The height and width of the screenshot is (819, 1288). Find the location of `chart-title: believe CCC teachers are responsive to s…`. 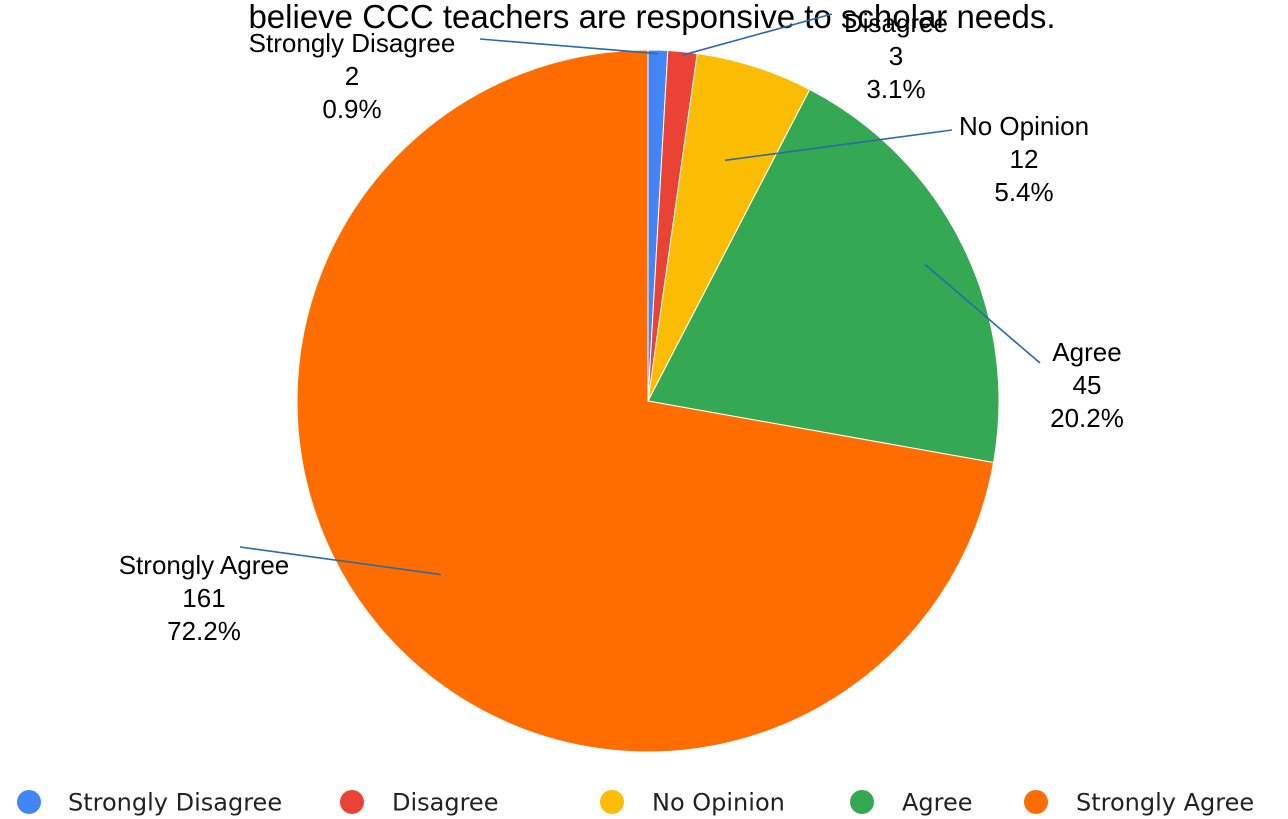

chart-title: believe CCC teachers are responsive to s… is located at coordinates (651, 17).